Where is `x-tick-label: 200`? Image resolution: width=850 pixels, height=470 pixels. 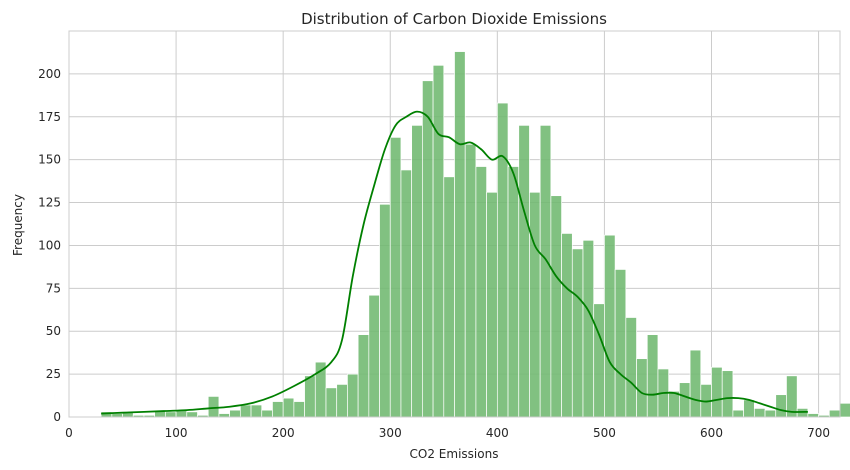
x-tick-label: 200 is located at coordinates (283, 433).